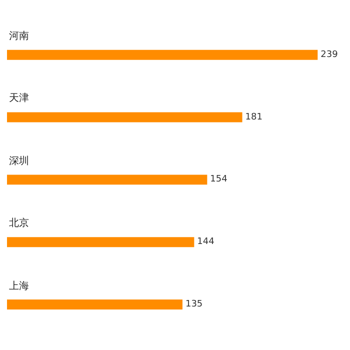 Image resolution: width=350 pixels, height=350 pixels. I want to click on data-label: 144, so click(206, 242).